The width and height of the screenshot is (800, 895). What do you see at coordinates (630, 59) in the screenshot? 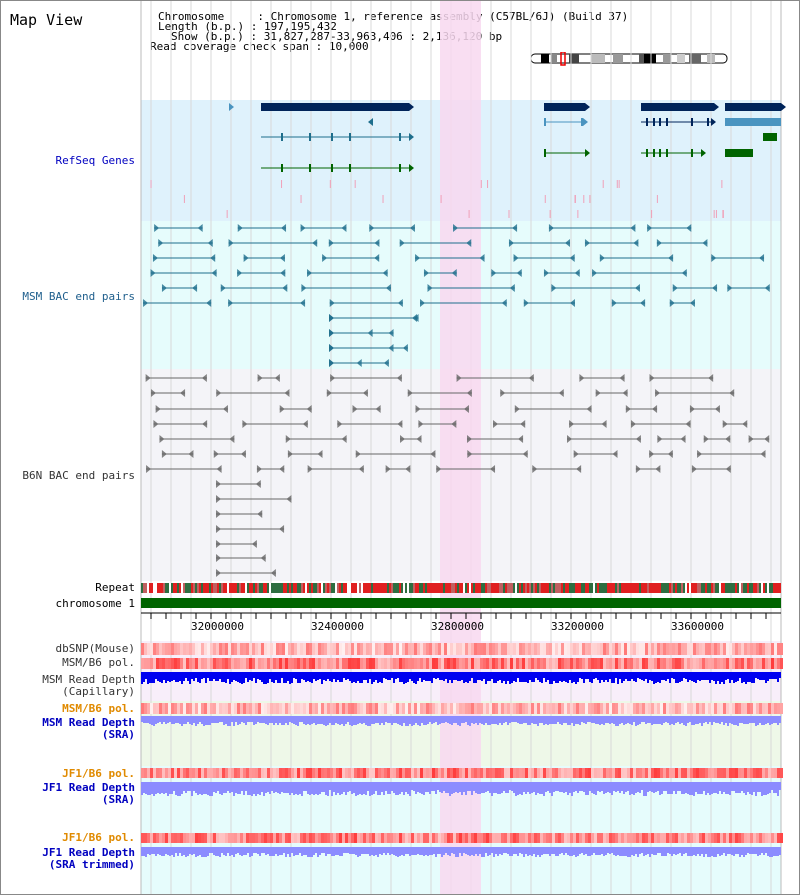
I see `chromosome-ideogram` at bounding box center [630, 59].